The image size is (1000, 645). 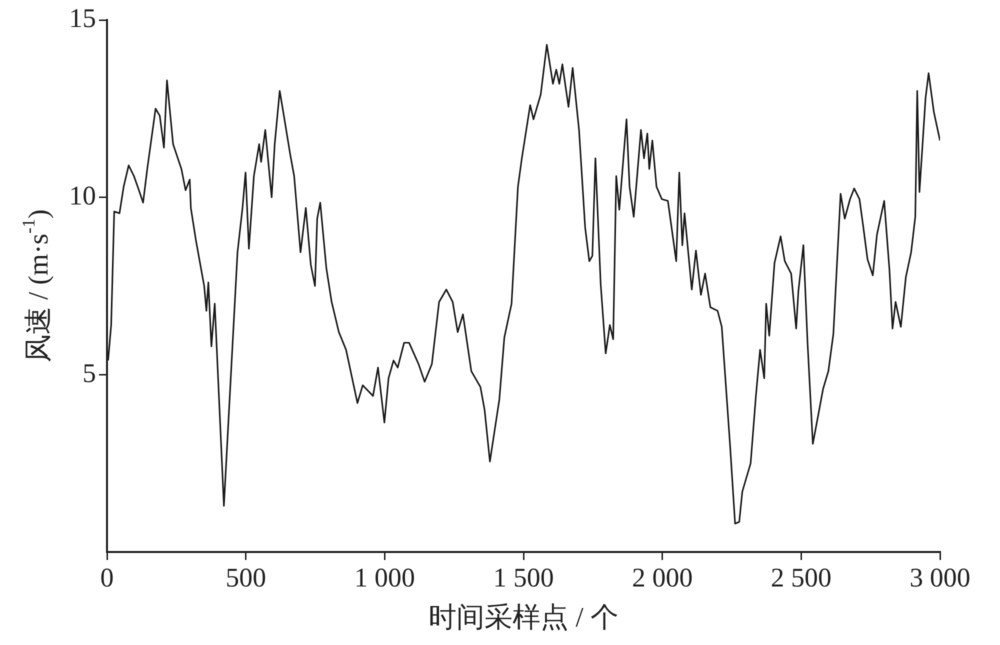 I want to click on x-tick-label: 0, so click(x=107, y=577).